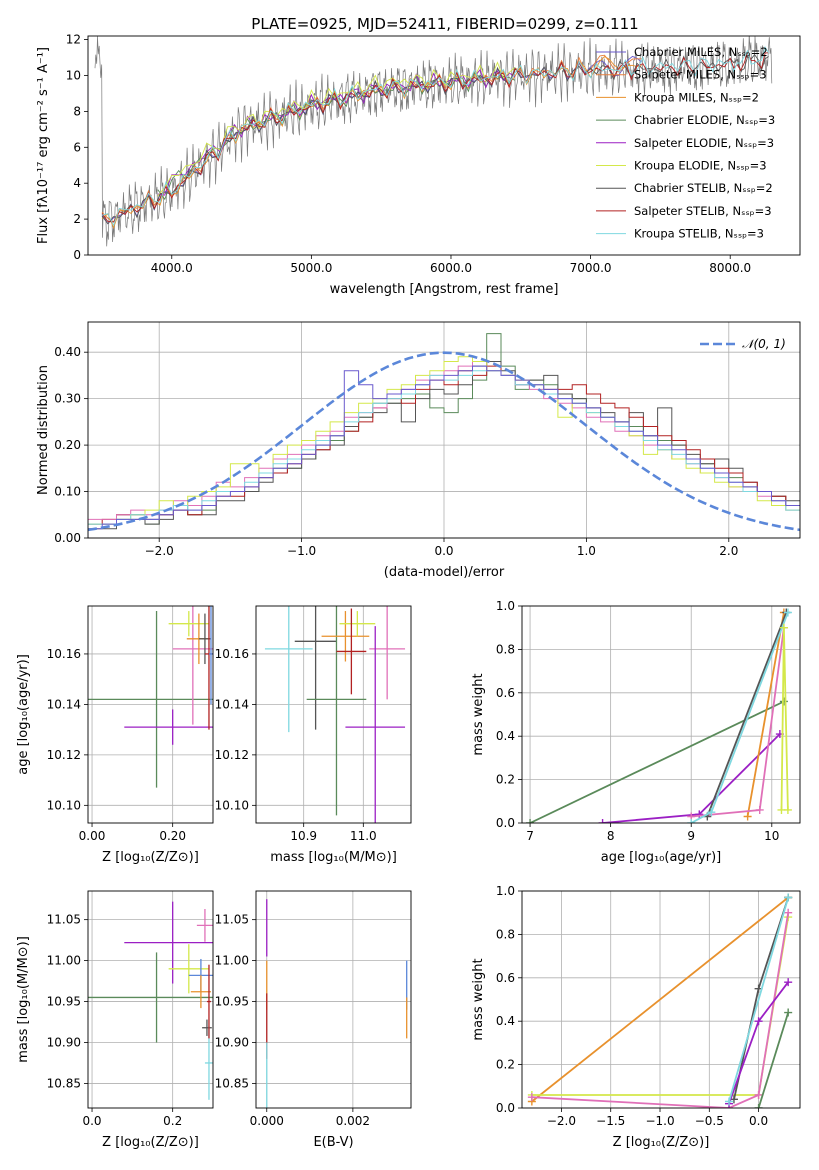 Image resolution: width=819 pixels, height=1170 pixels. What do you see at coordinates (728, 551) in the screenshot?
I see `x-tick-label: 2.0` at bounding box center [728, 551].